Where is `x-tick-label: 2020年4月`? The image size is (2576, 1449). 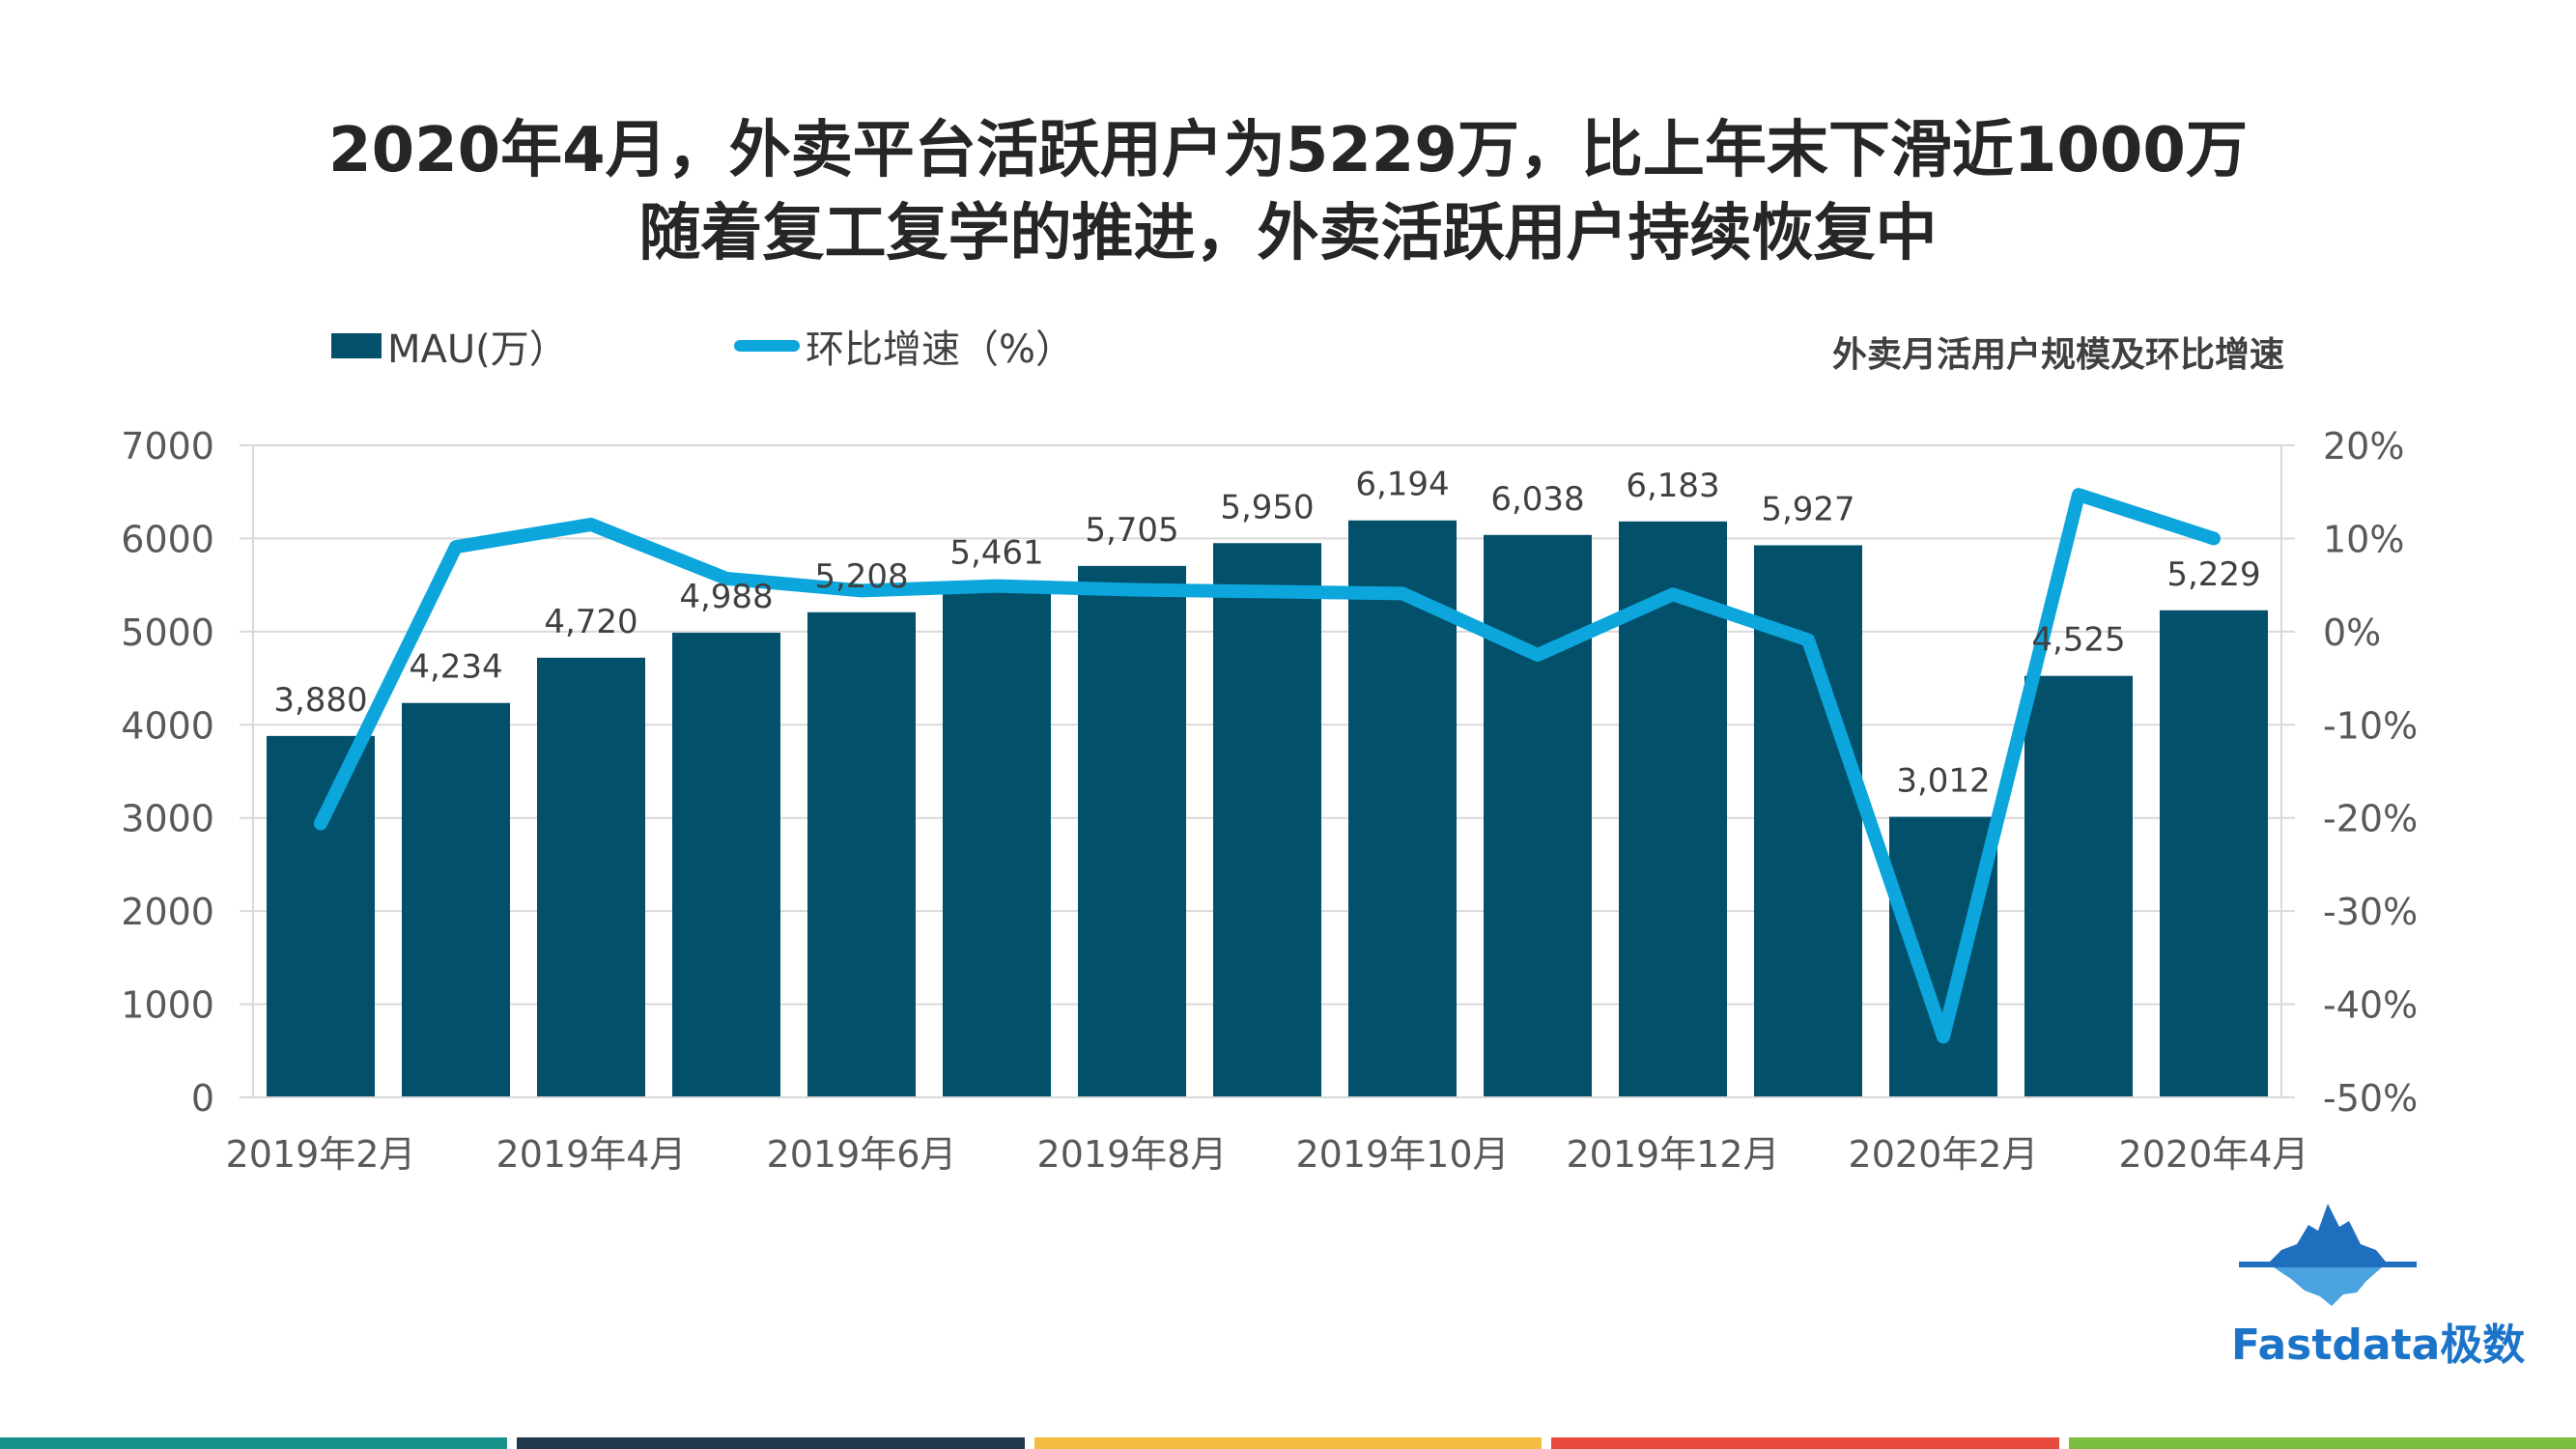 x-tick-label: 2020年4月 is located at coordinates (2214, 1154).